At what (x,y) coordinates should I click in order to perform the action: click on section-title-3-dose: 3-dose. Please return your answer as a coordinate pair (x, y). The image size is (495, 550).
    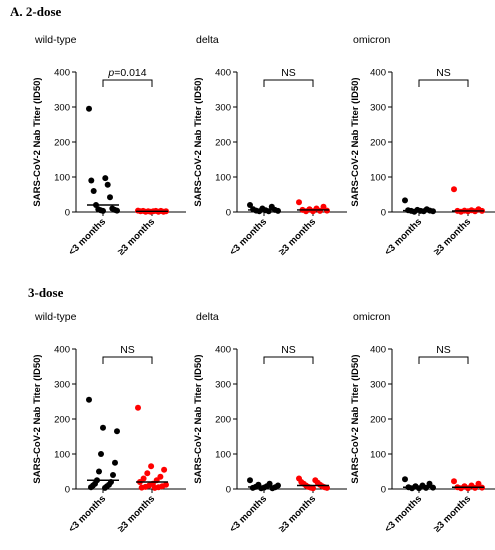
    Looking at the image, I should click on (46, 292).